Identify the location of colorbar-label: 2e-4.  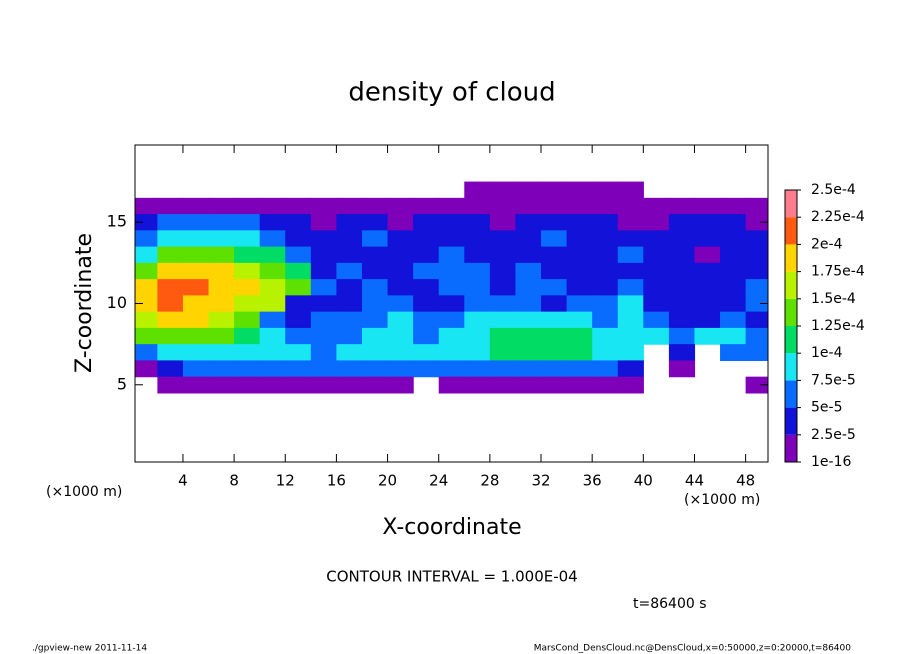
(827, 244).